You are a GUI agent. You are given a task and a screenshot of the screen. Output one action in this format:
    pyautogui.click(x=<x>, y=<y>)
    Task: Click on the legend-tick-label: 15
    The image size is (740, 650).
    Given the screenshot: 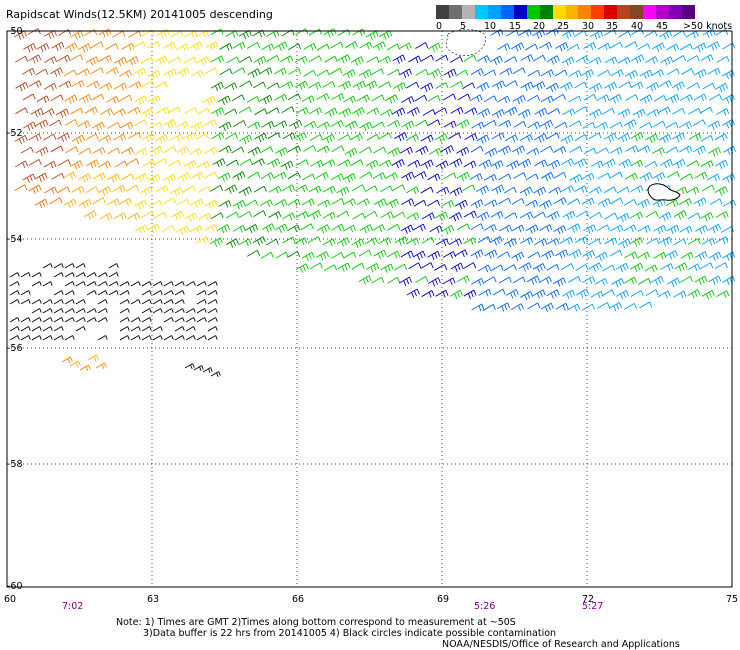 What is the action you would take?
    pyautogui.click(x=515, y=26)
    